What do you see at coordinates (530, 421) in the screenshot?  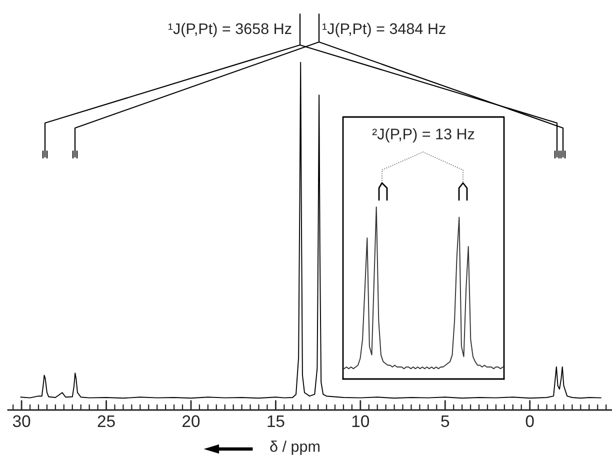 I see `x-tick-label: 0` at bounding box center [530, 421].